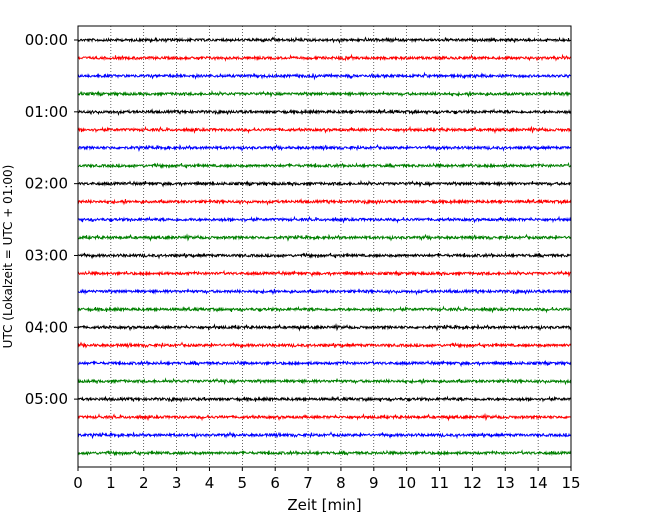  Describe the element at coordinates (439, 483) in the screenshot. I see `x-tick-label: 11` at that location.